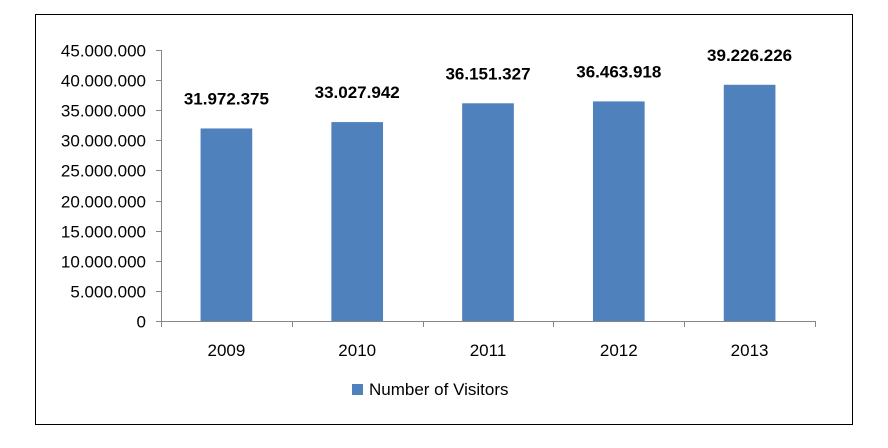  I want to click on y-tick-label: 25.000.000, so click(103, 171).